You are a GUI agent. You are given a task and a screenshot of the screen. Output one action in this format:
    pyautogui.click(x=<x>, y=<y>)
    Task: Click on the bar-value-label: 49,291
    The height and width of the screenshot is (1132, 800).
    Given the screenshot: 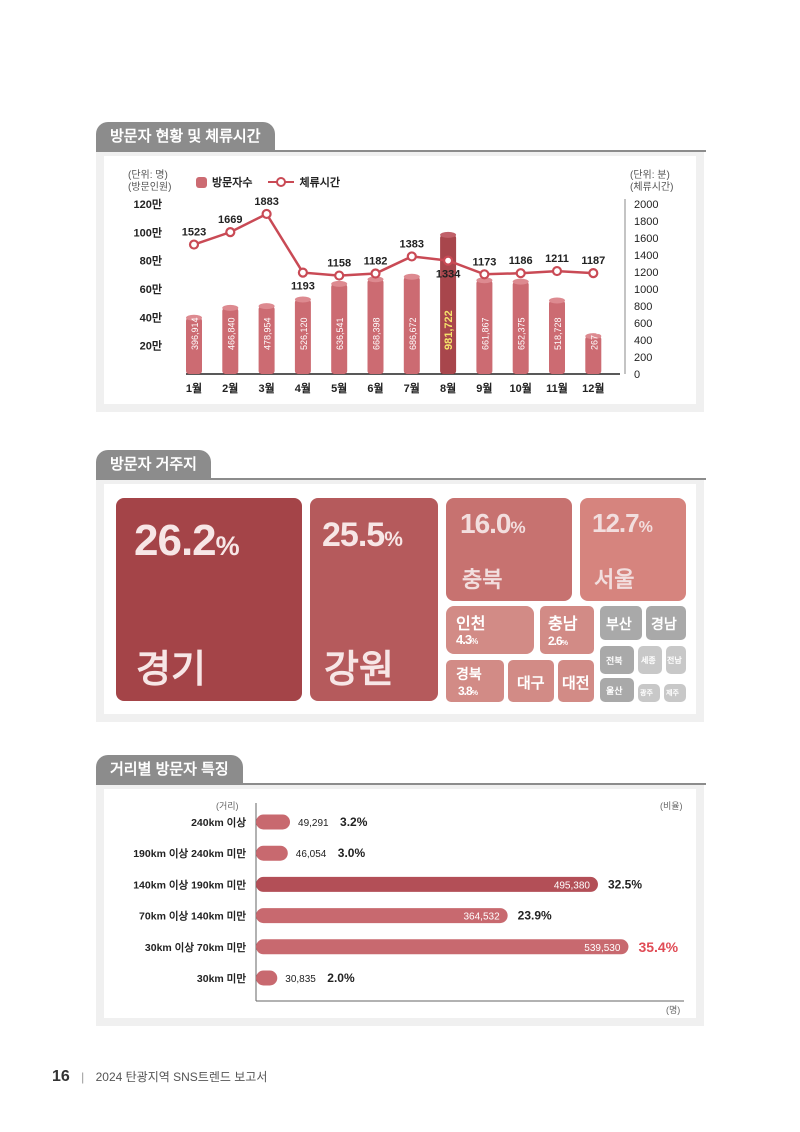 What is the action you would take?
    pyautogui.click(x=313, y=823)
    